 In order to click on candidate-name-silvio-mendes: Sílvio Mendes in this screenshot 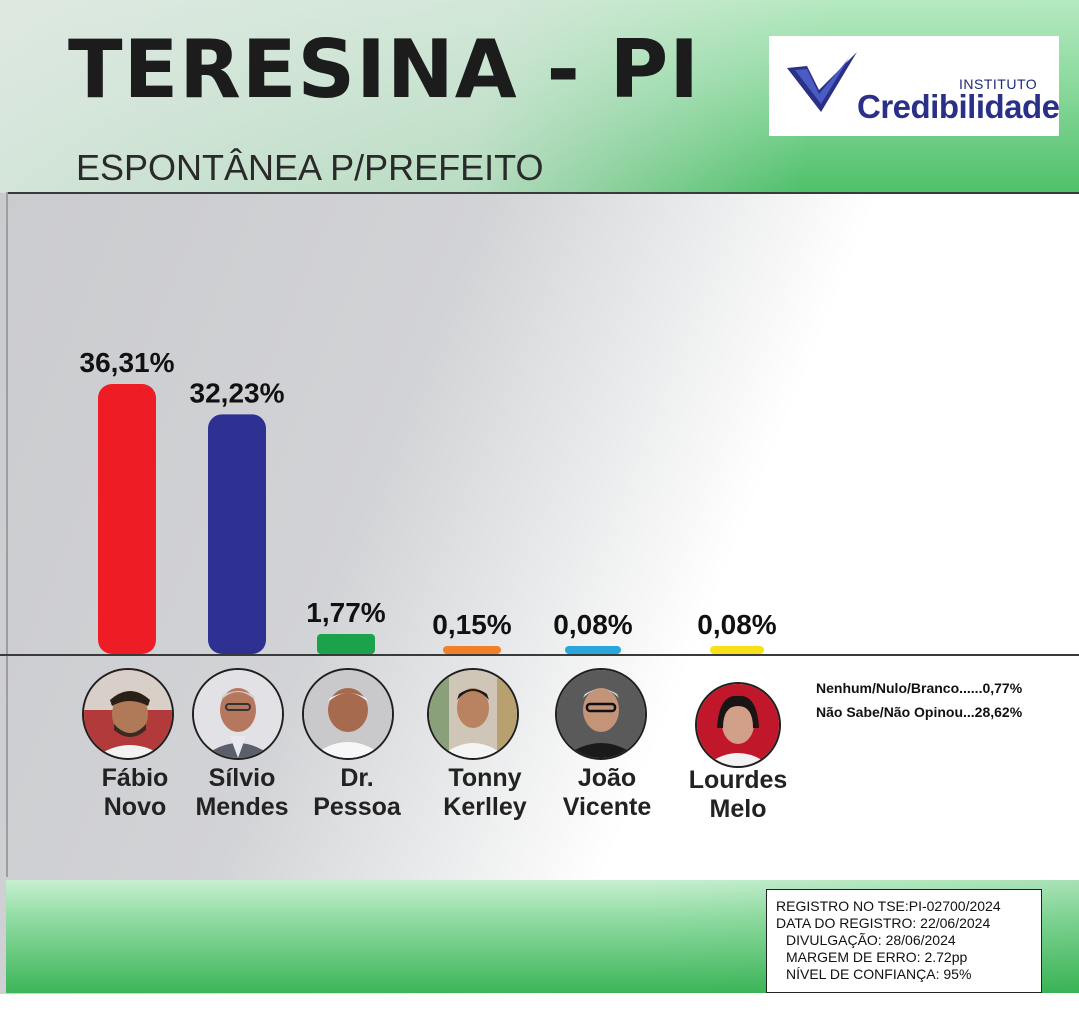, I will do `click(242, 792)`.